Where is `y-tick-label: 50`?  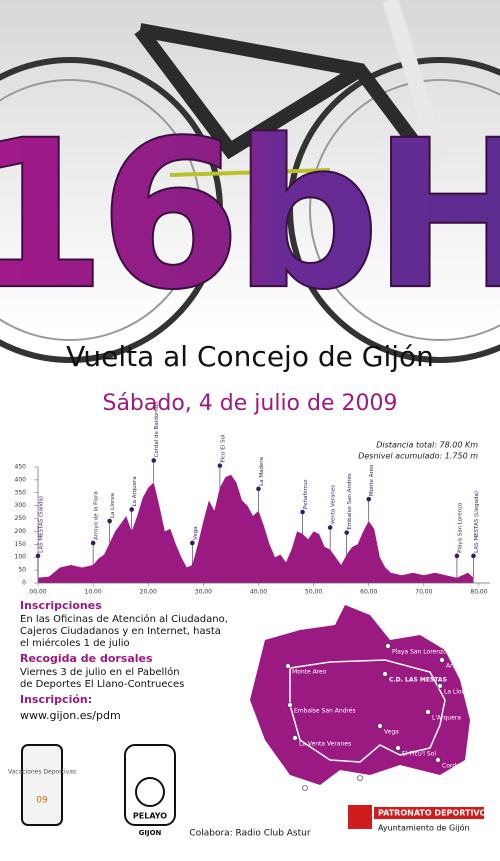
y-tick-label: 50 is located at coordinates (22, 570).